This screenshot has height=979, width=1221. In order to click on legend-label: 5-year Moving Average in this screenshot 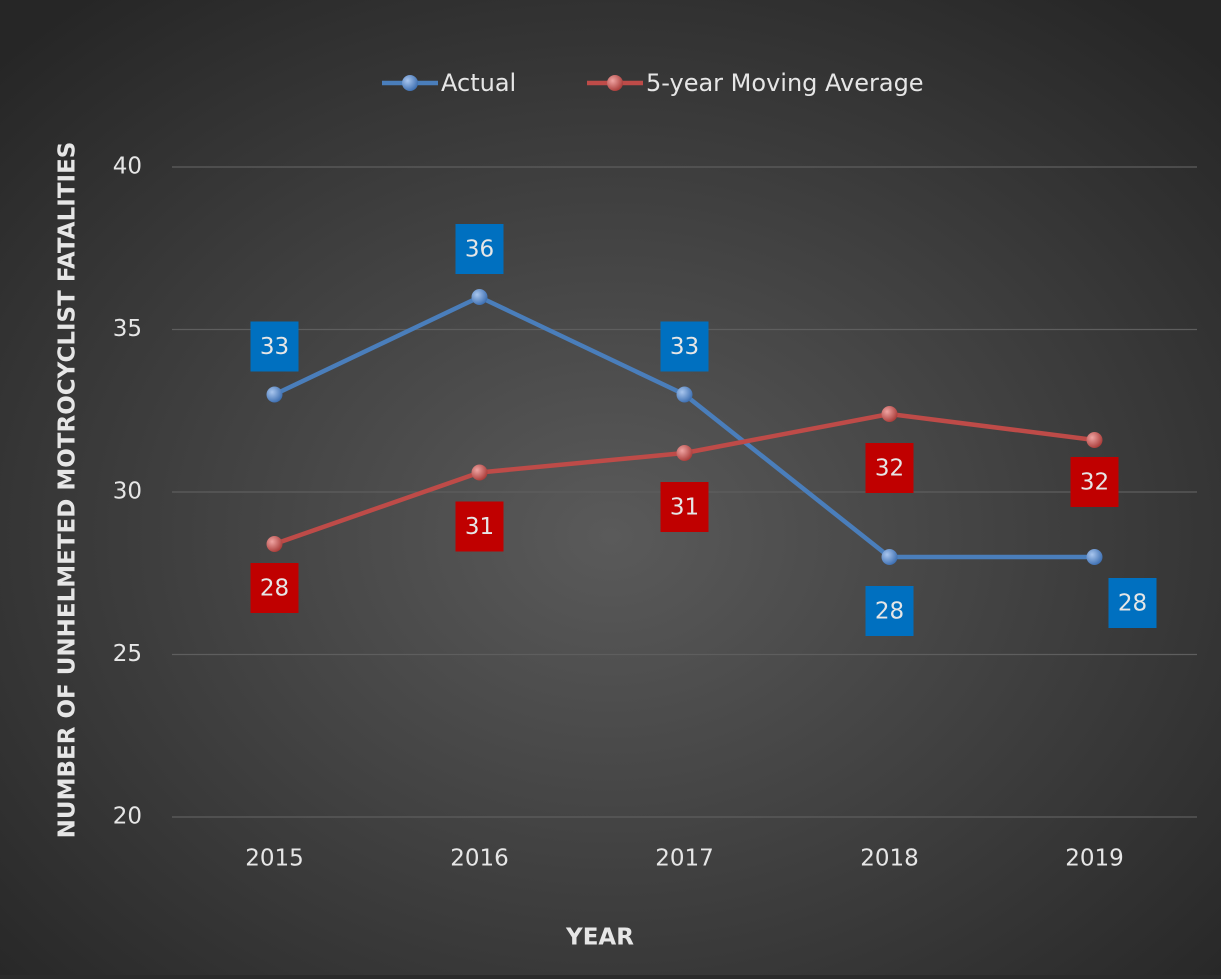, I will do `click(785, 83)`.